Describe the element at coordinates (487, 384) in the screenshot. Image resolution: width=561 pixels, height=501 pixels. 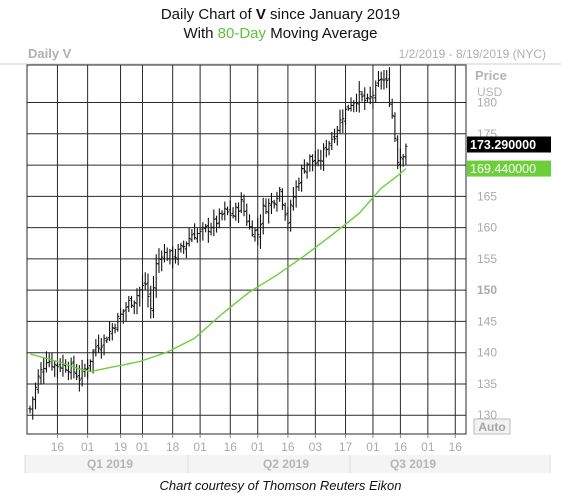
I see `y-tick-label: 135` at that location.